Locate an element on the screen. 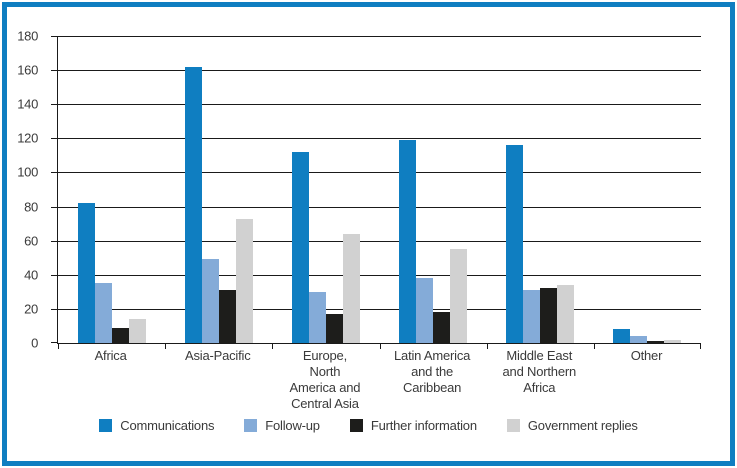  bar-follow-up-asia-pacific is located at coordinates (210, 301).